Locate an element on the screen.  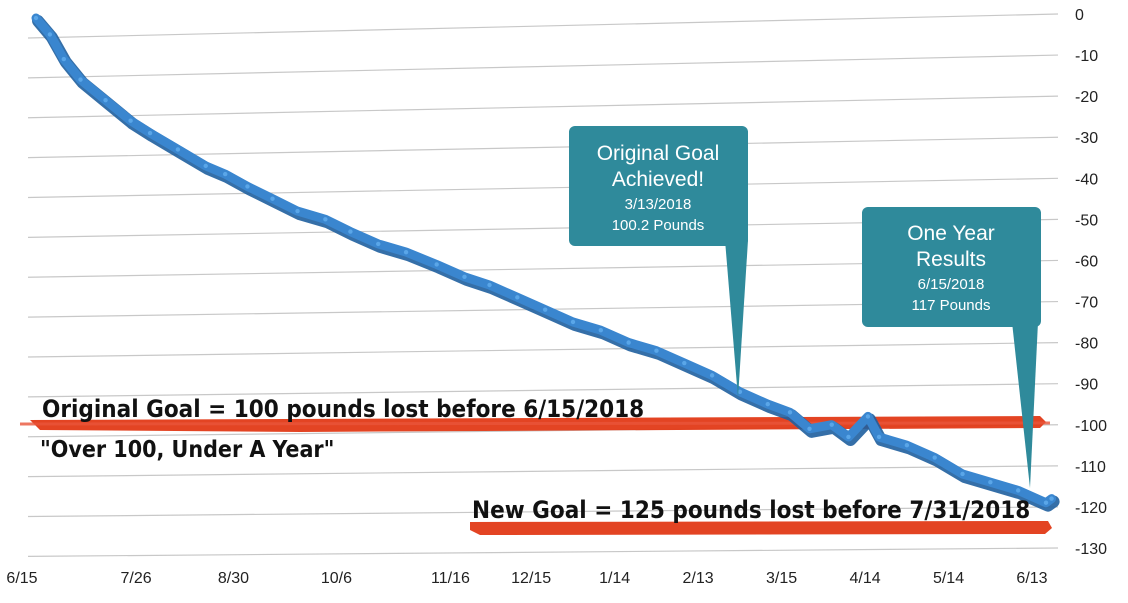
callout-one-year-pointer is located at coordinates (1025, 405).